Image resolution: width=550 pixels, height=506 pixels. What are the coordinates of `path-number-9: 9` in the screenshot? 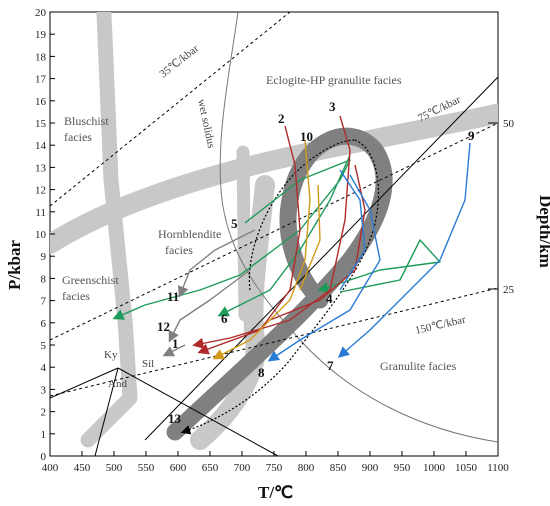 It's located at (471, 135).